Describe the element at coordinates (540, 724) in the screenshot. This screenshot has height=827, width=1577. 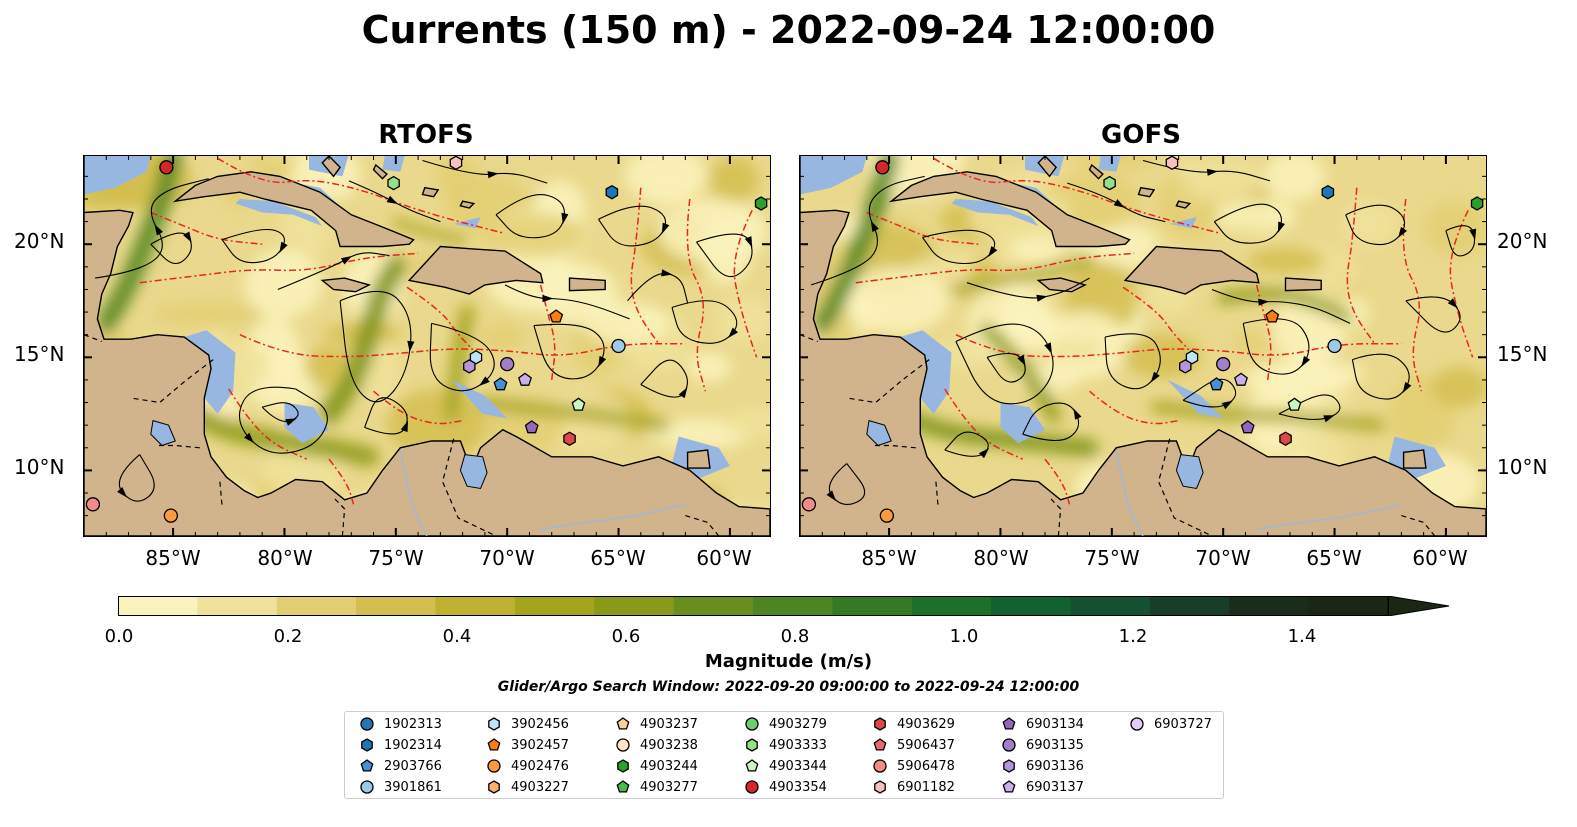
I see `legend-label: 3902456` at that location.